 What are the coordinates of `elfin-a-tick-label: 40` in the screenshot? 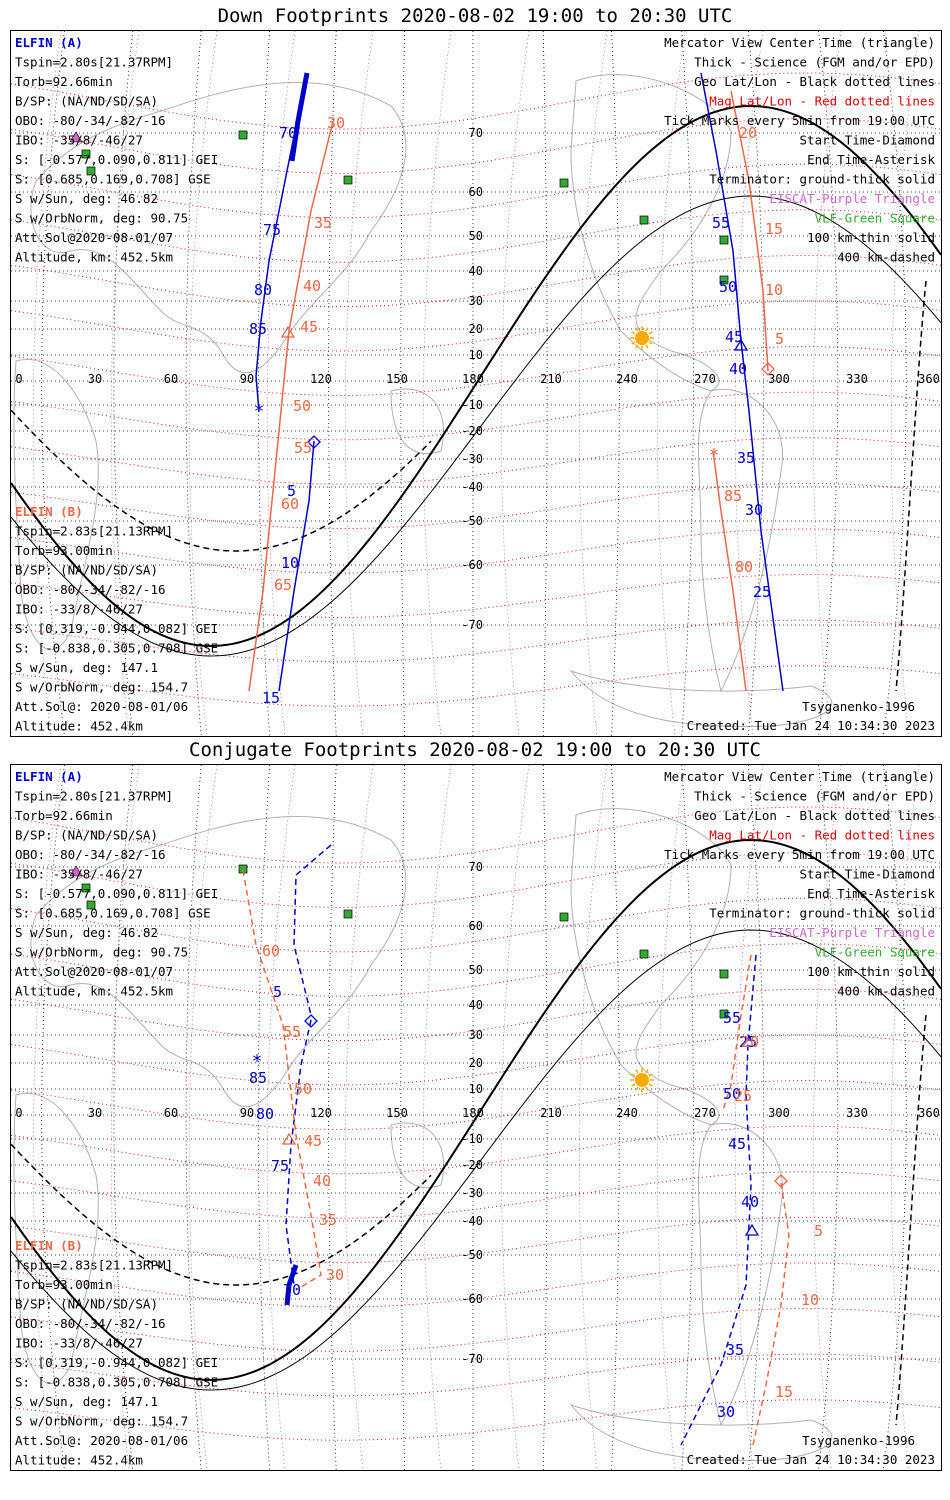 It's located at (750, 1202).